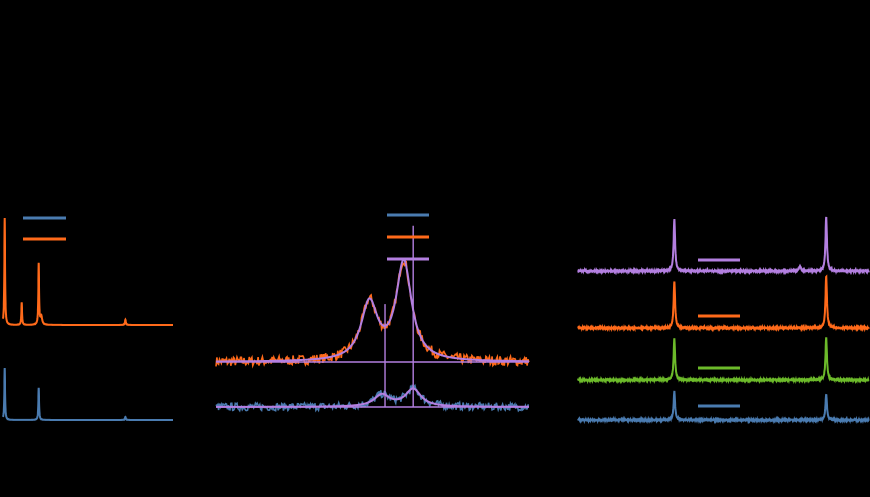  Describe the element at coordinates (372, 398) in the screenshot. I see `series-line-lower-measured` at that location.